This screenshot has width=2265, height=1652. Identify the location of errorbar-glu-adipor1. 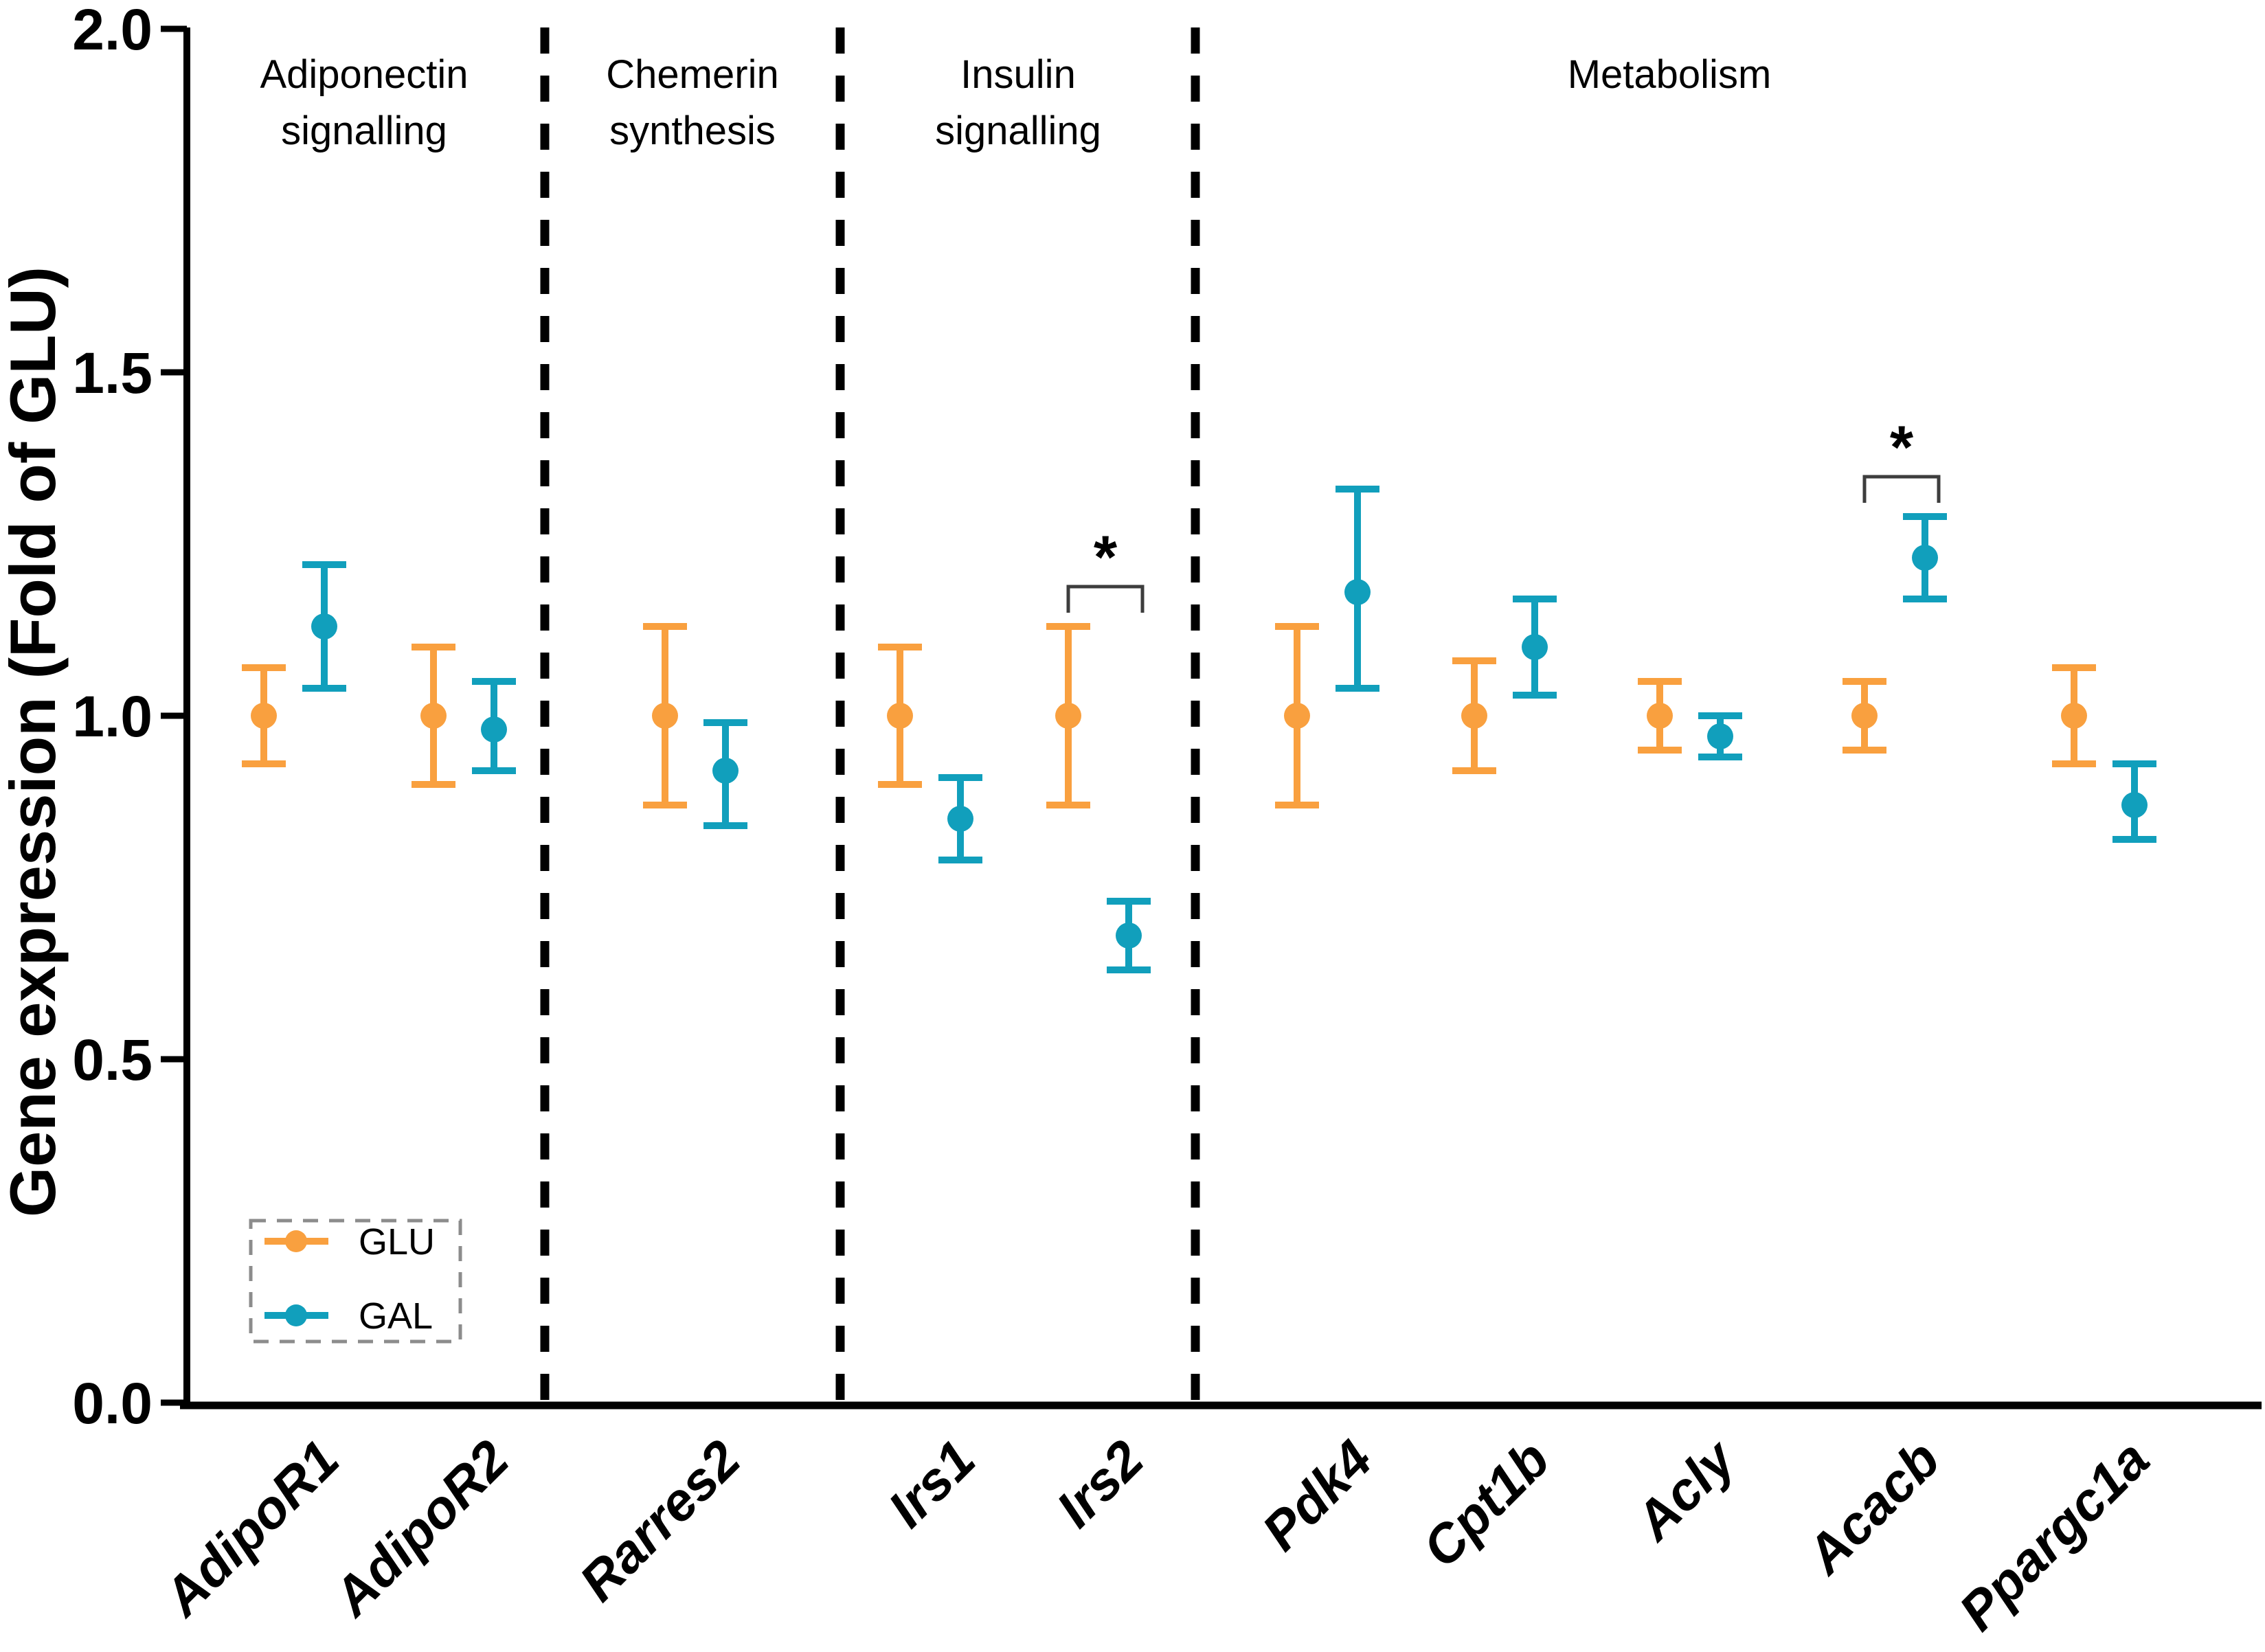
(264, 715).